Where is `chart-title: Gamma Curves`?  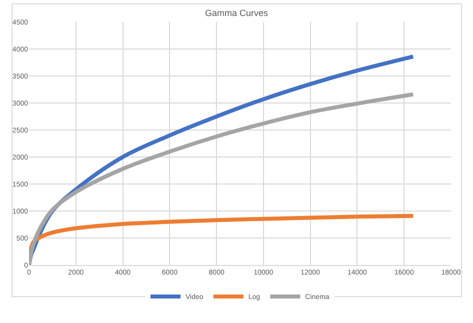
chart-title: Gamma Curves is located at coordinates (236, 13).